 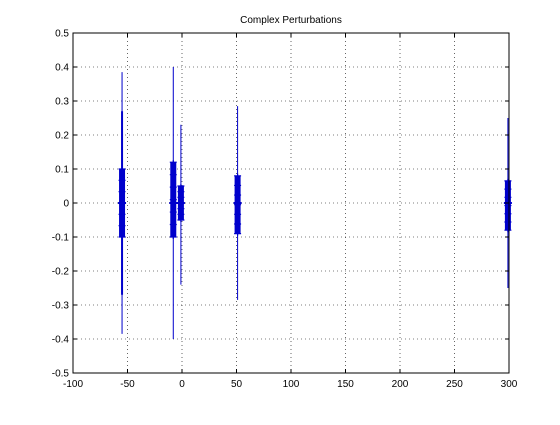 I want to click on x-tick-label: -50, so click(x=127, y=384).